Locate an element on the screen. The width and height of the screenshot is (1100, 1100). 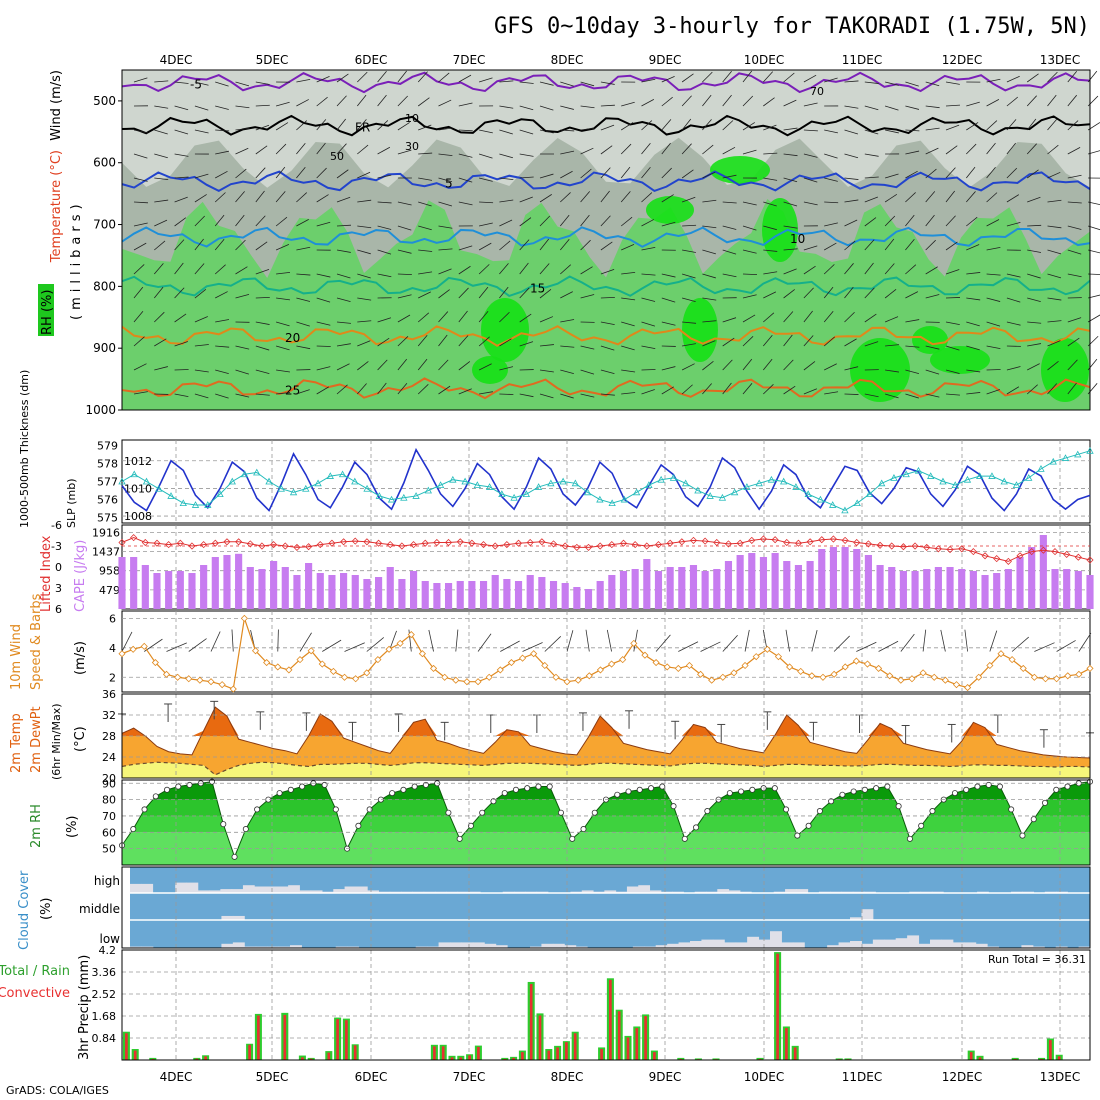
rh-swatch is located at coordinates (46, 310).